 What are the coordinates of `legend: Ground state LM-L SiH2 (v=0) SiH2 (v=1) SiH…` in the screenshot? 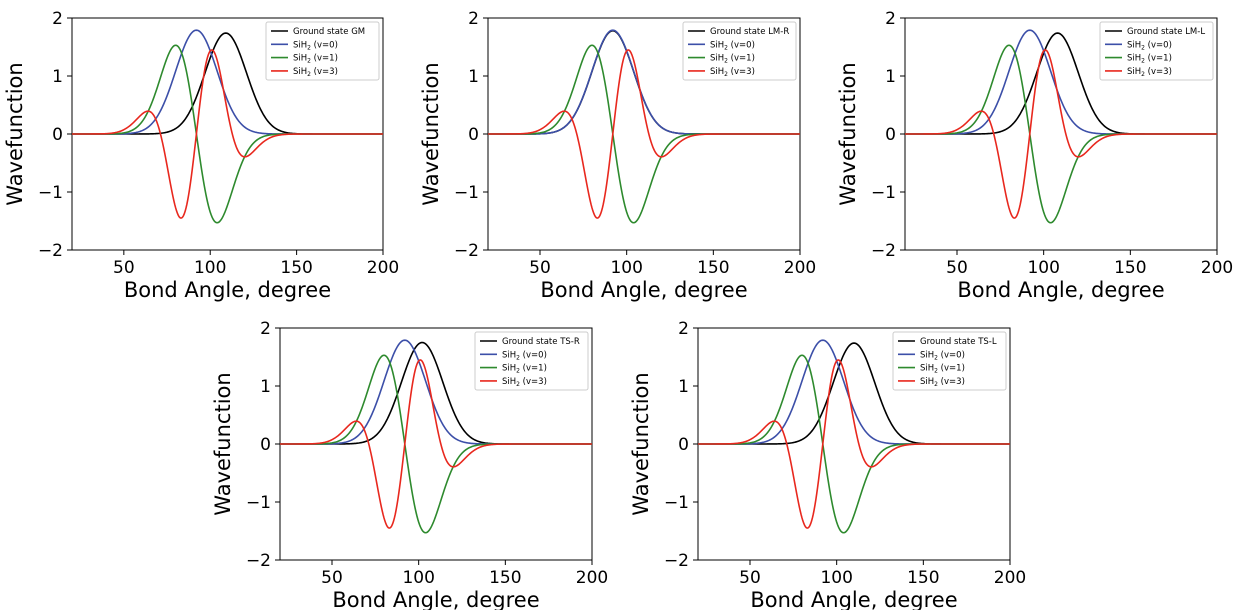 It's located at (1156, 51).